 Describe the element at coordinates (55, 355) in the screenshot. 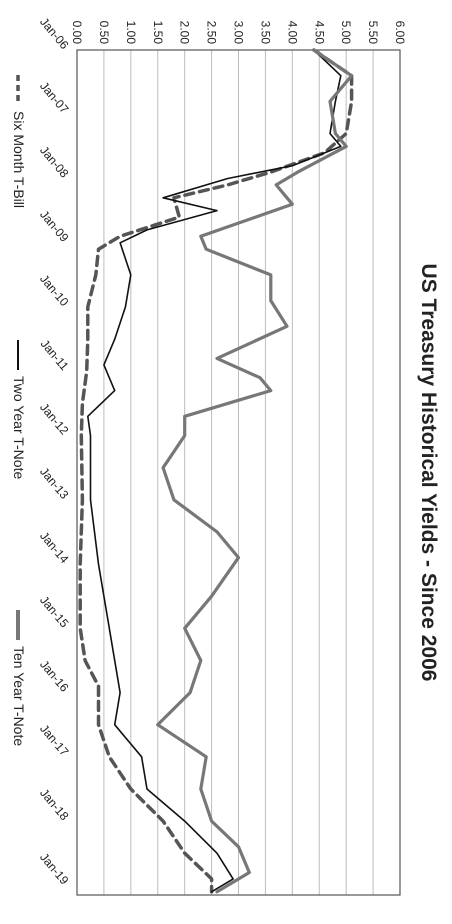

I see `x-tick-label: Jan-11` at that location.